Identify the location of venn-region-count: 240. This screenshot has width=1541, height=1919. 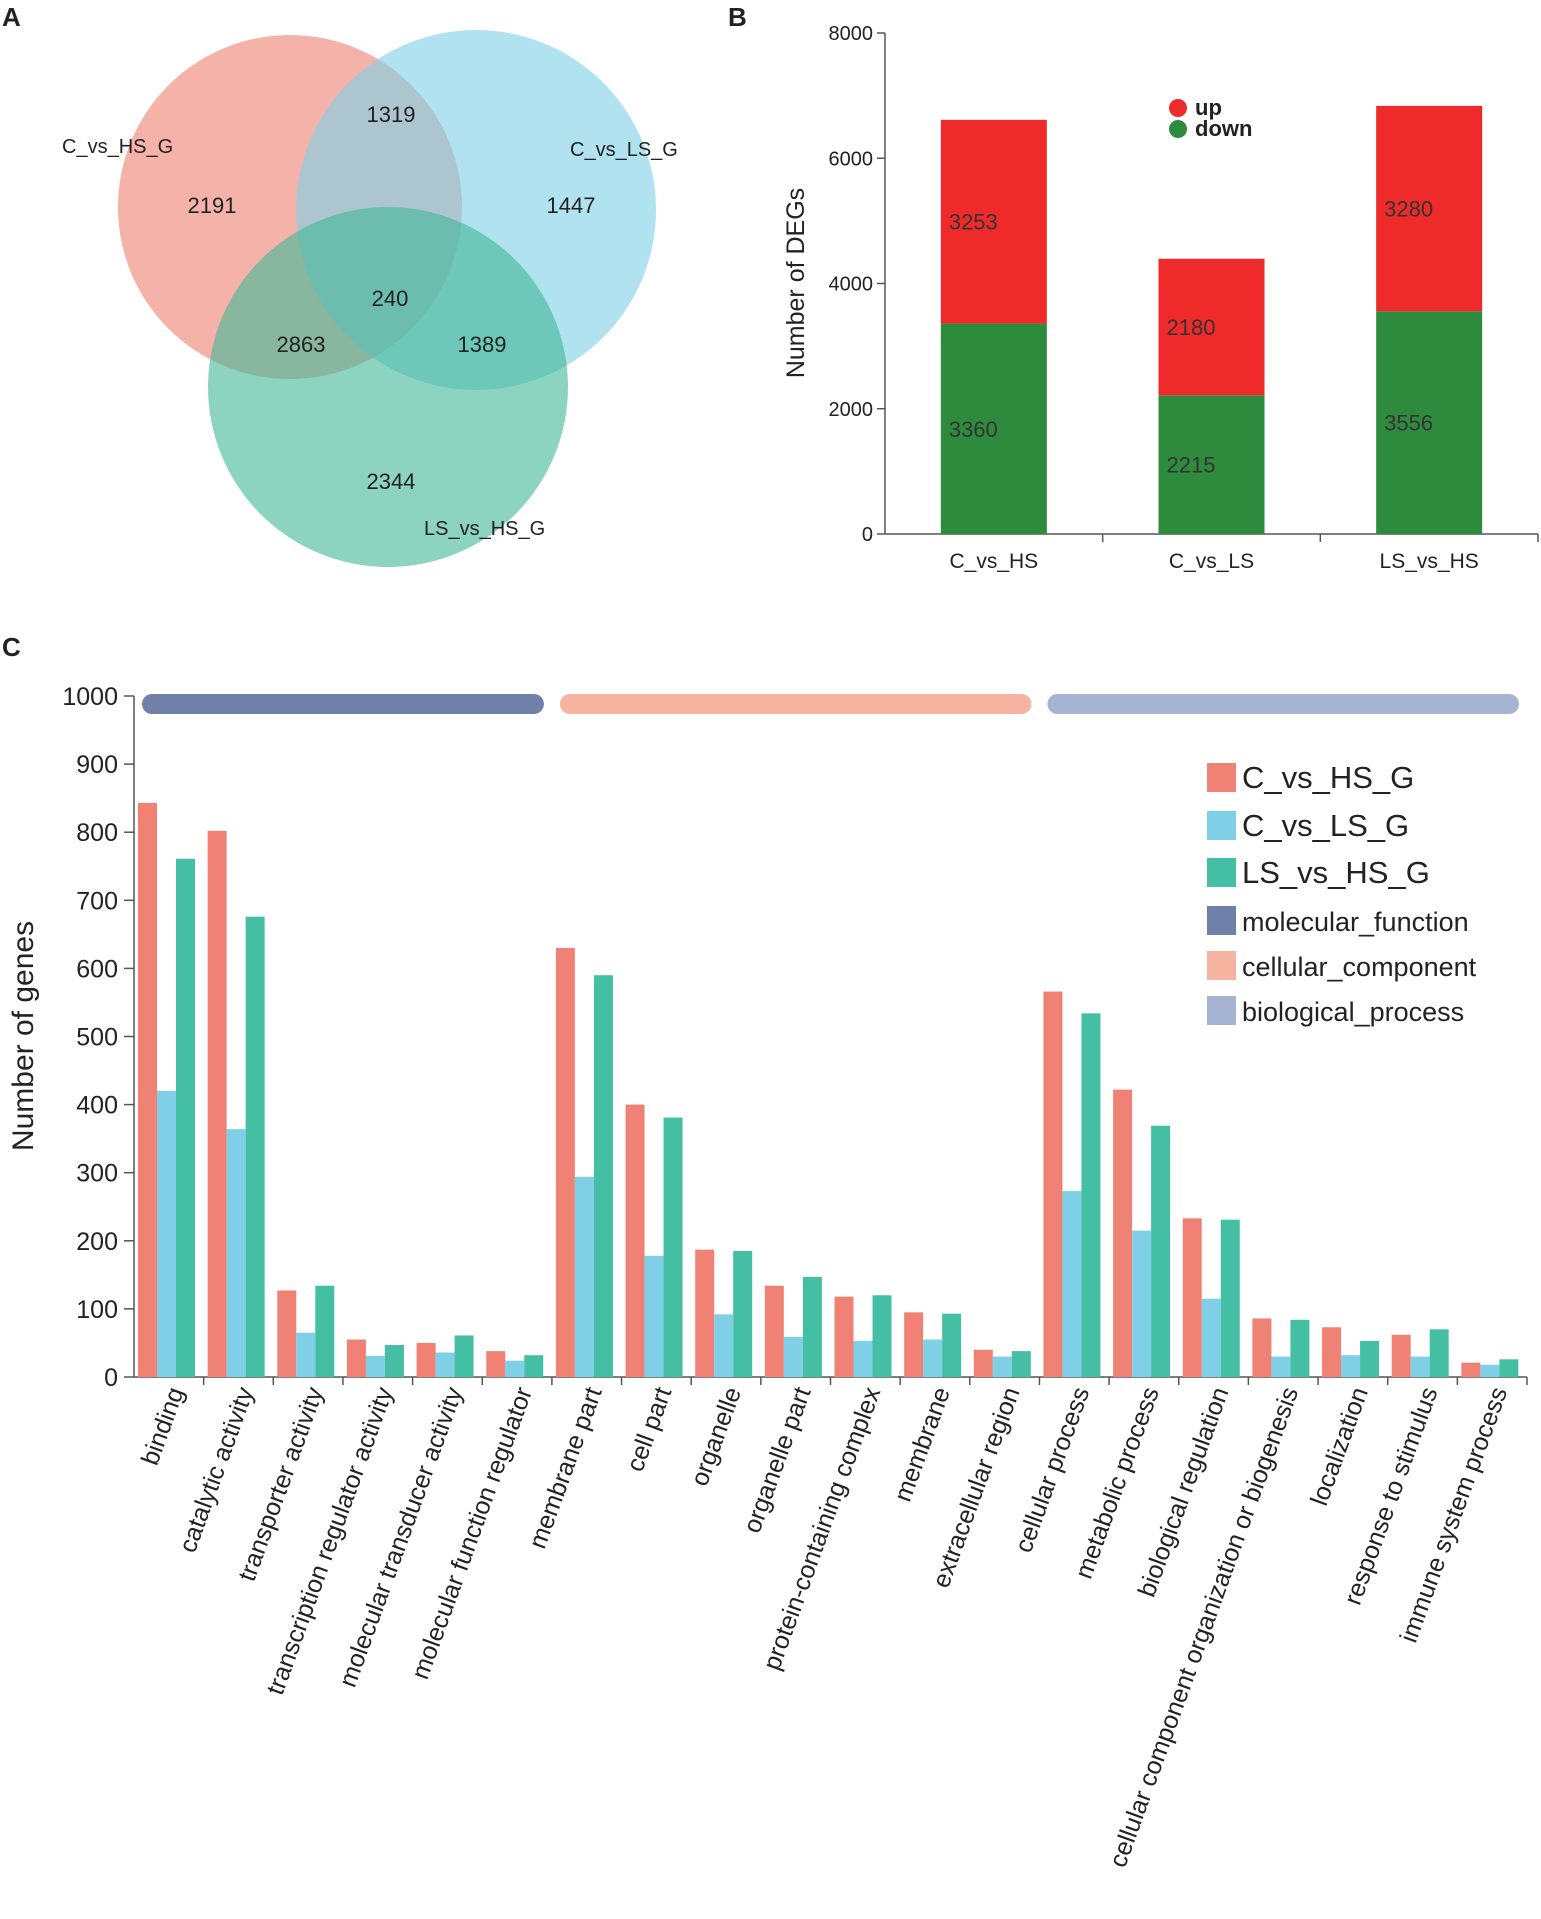
(390, 298).